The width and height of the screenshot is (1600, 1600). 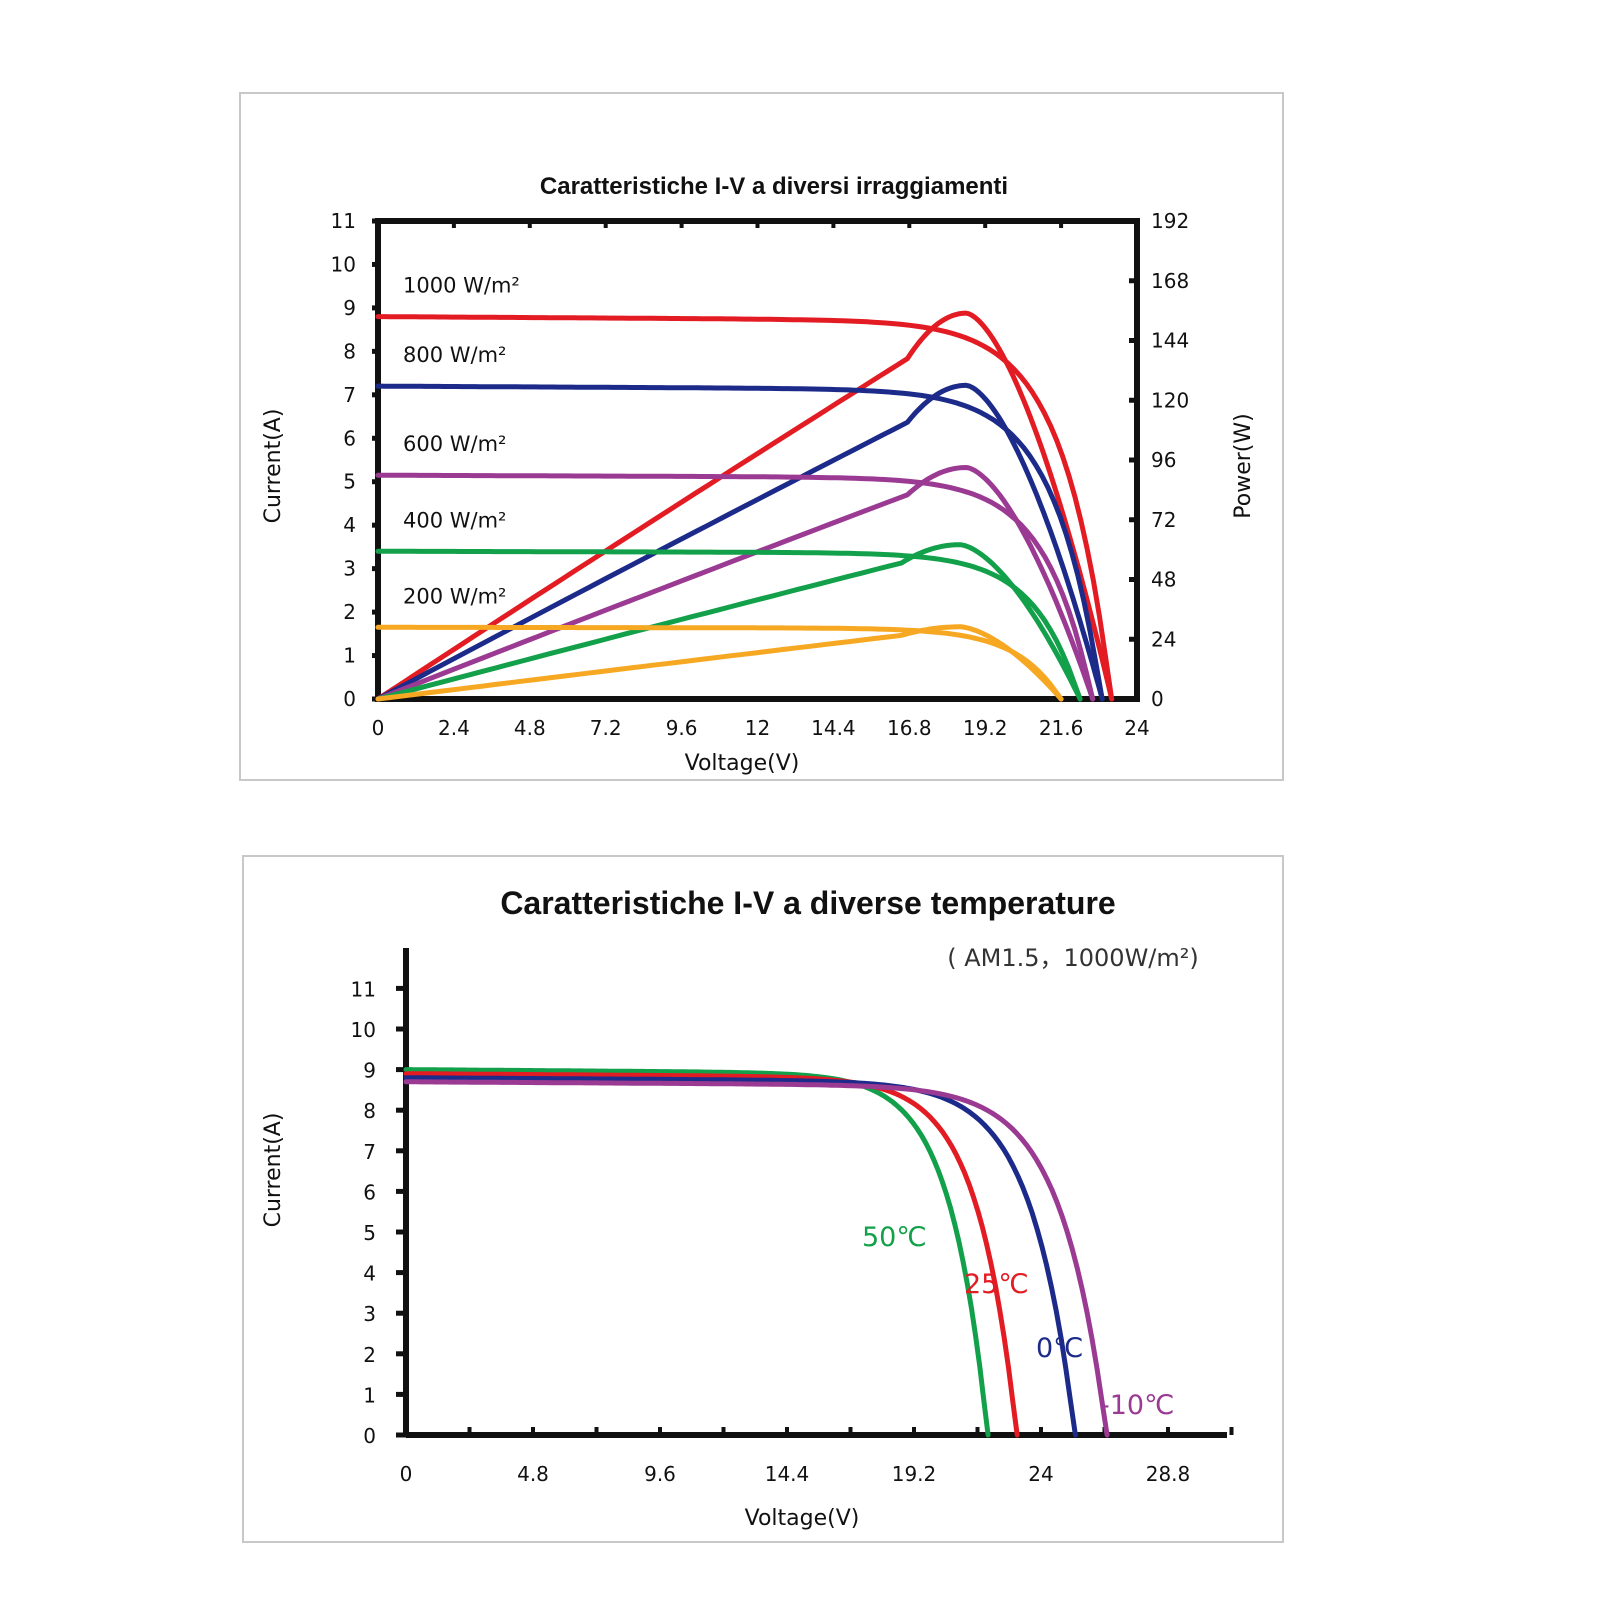 I want to click on iv-curve-0c, so click(x=740, y=1256).